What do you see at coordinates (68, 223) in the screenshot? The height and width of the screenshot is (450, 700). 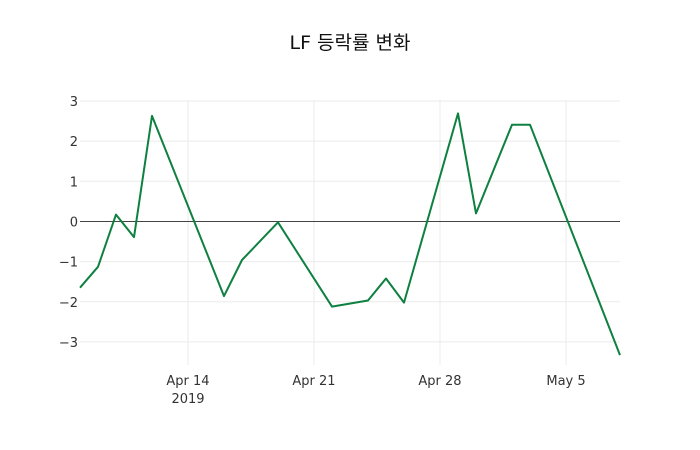 I see `y-axis: 3 2 1 0 −1 −2 −3` at bounding box center [68, 223].